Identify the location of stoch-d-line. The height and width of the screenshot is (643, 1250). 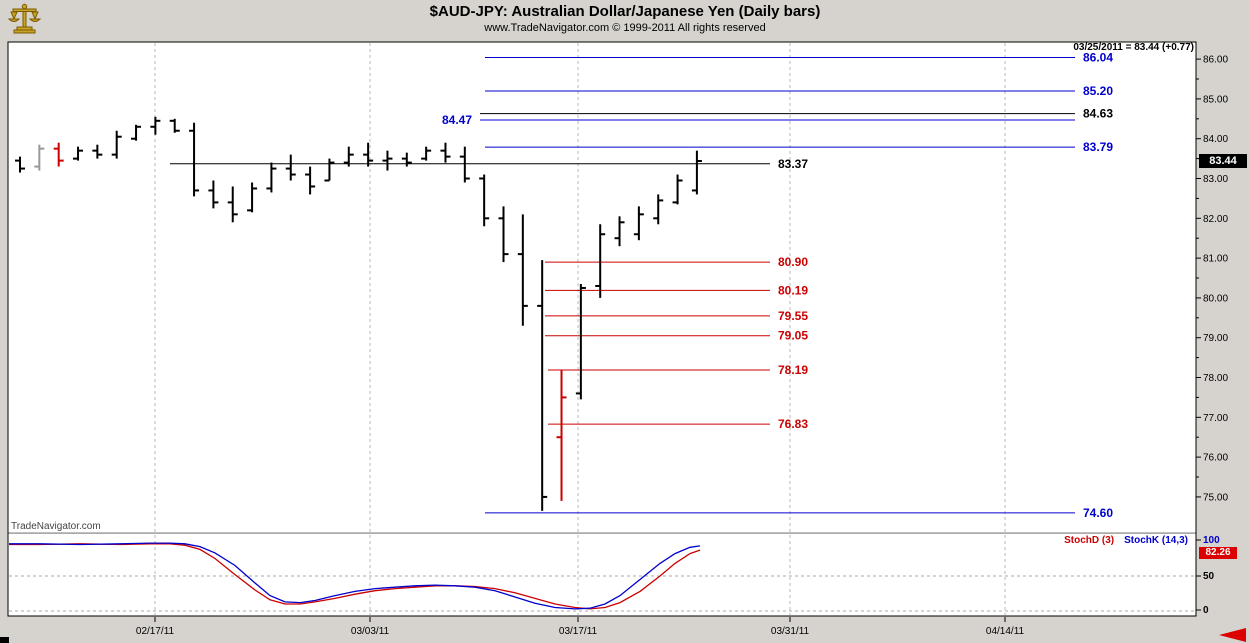
(355, 576).